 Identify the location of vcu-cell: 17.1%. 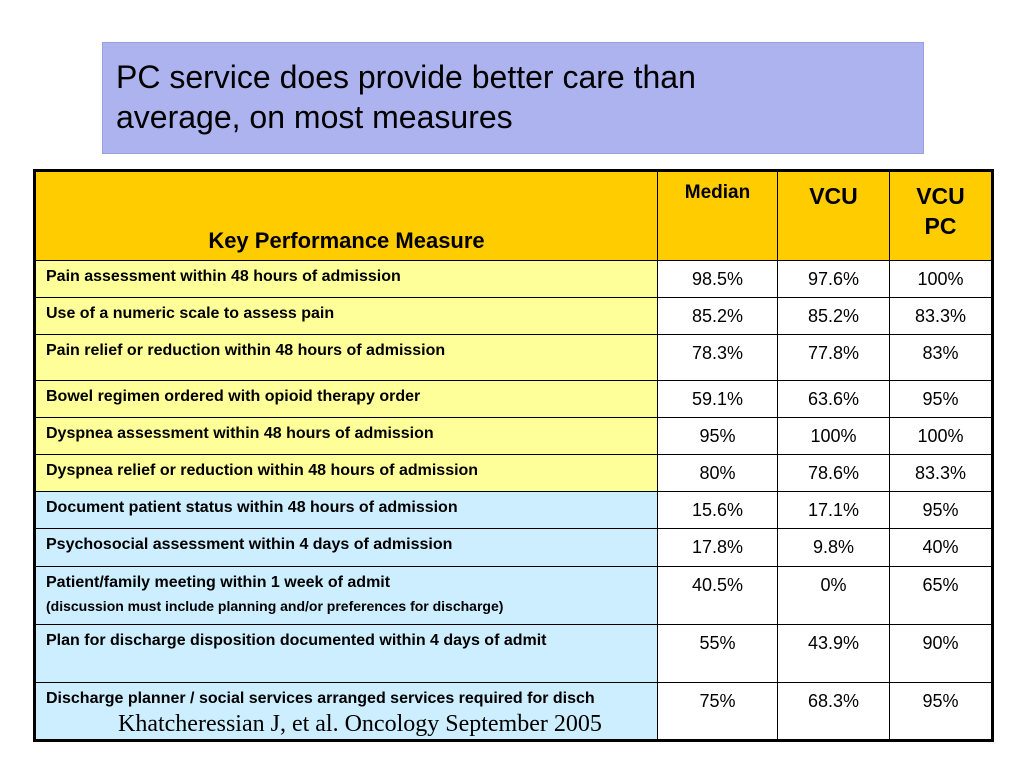
(833, 510).